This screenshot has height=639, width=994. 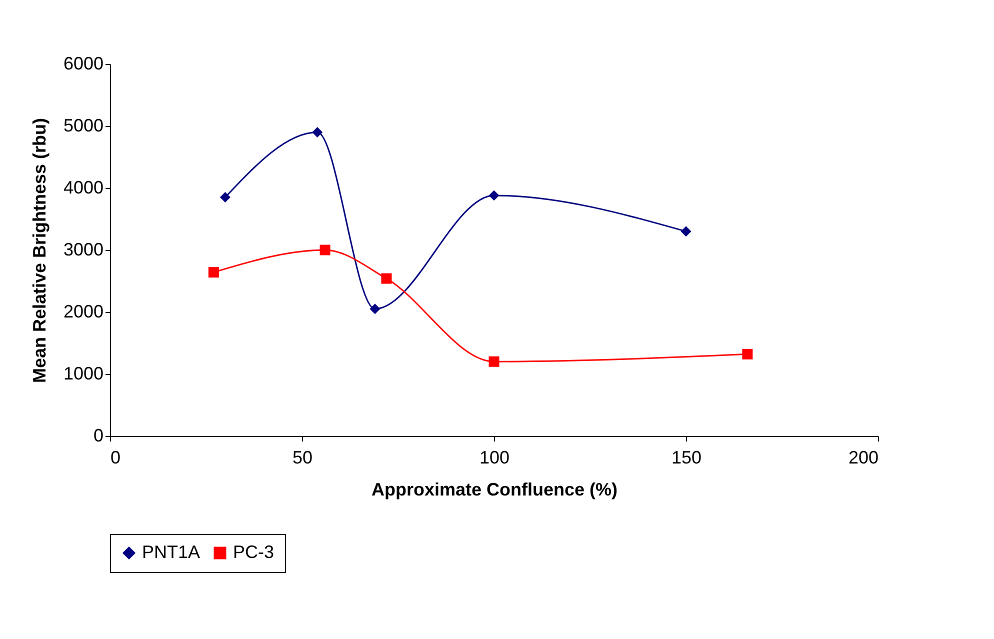 I want to click on y-tick-label: 3000, so click(x=83, y=250).